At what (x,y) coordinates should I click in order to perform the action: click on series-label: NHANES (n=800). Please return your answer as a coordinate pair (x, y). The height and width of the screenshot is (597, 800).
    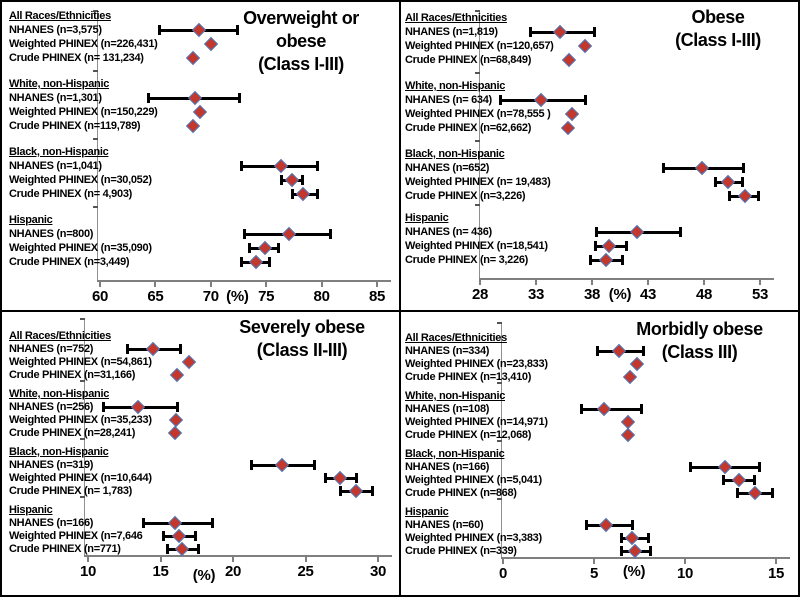
    Looking at the image, I should click on (51, 234).